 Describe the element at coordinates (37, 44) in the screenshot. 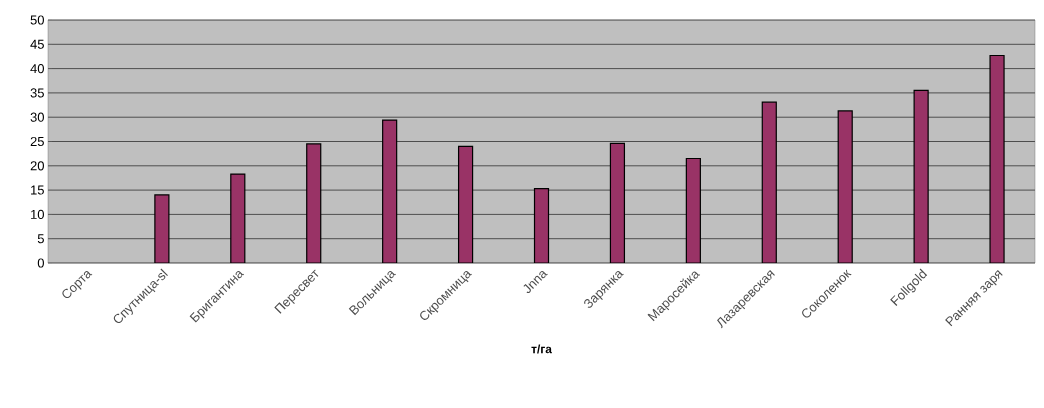

I see `y-tick-label: 45` at that location.